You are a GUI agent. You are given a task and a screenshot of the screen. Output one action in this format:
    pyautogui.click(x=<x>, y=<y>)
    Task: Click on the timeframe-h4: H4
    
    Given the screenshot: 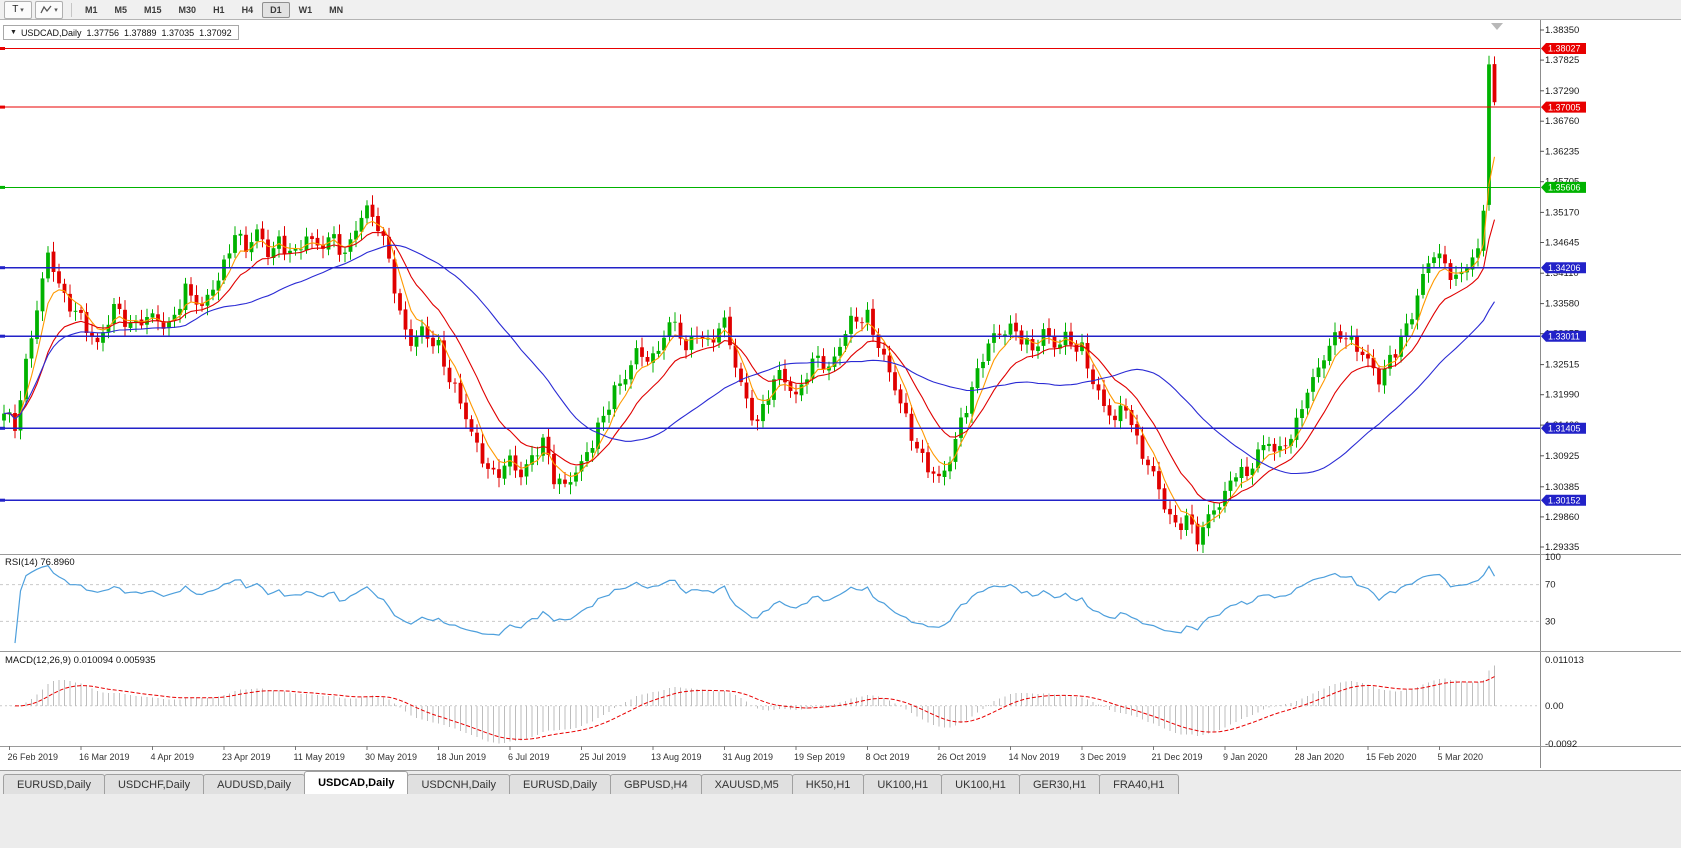 What is the action you would take?
    pyautogui.click(x=247, y=9)
    